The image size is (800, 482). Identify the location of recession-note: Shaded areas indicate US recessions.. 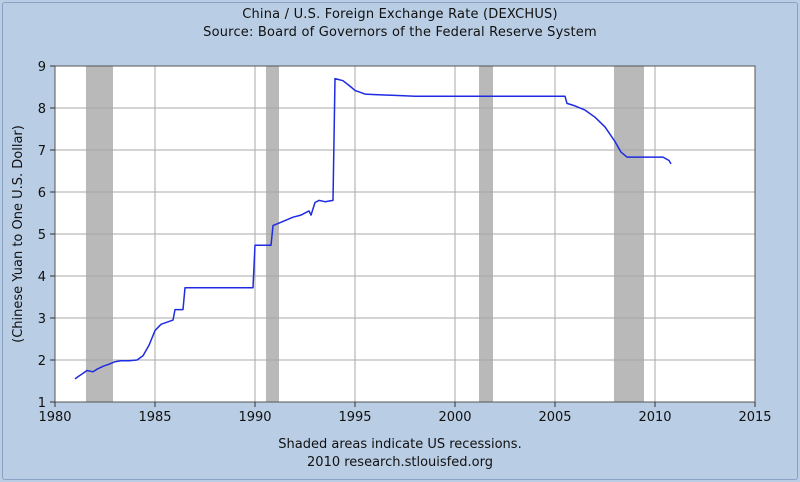
(400, 444).